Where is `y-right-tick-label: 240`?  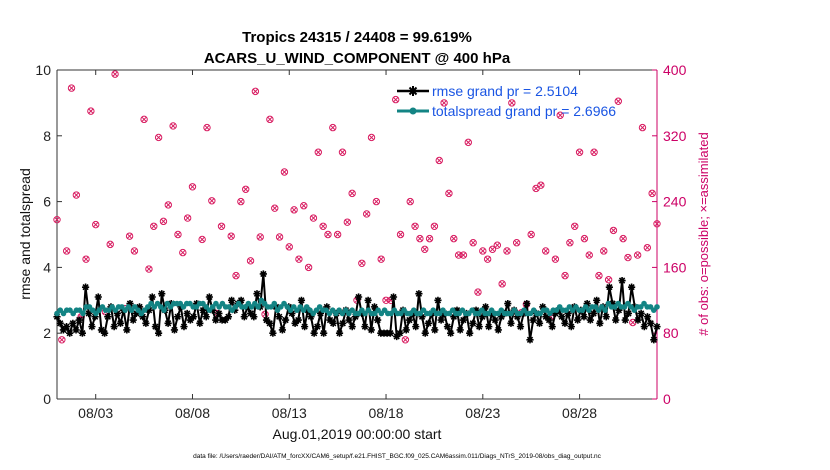
y-right-tick-label: 240 is located at coordinates (675, 202).